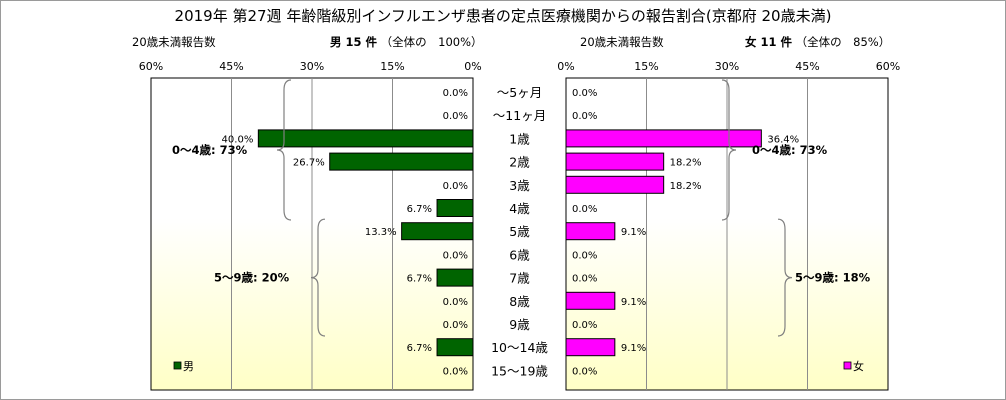 This screenshot has height=400, width=1006. What do you see at coordinates (833, 278) in the screenshot?
I see `female-5-9-annotation: 5～9歳: 18%` at bounding box center [833, 278].